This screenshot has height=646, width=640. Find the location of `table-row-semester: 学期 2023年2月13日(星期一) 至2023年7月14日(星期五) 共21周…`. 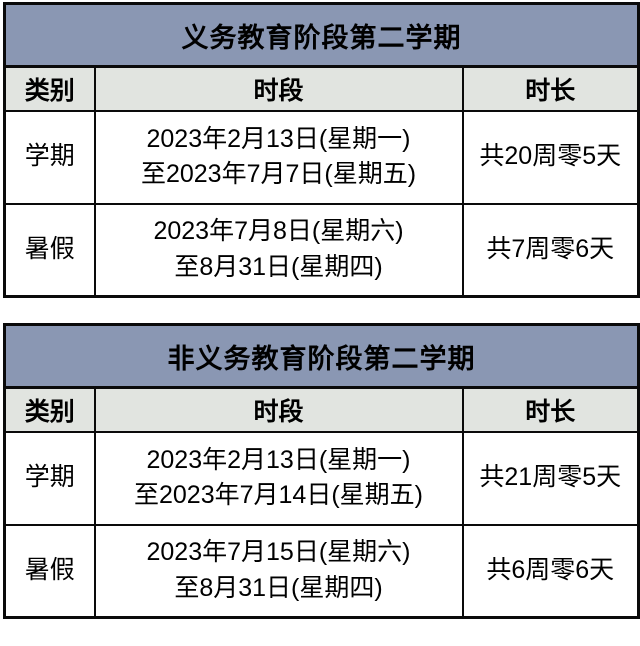

table-row-semester: 学期 2023年2月13日(星期一) 至2023年7月14日(星期五) 共21周… is located at coordinates (321, 478).